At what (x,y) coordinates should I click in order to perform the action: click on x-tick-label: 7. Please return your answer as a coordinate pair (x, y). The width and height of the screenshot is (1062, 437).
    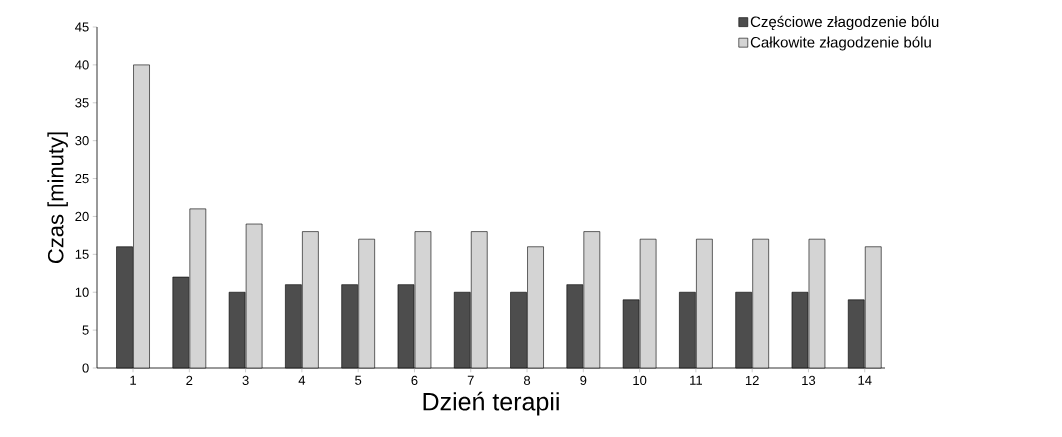
    Looking at the image, I should click on (470, 380).